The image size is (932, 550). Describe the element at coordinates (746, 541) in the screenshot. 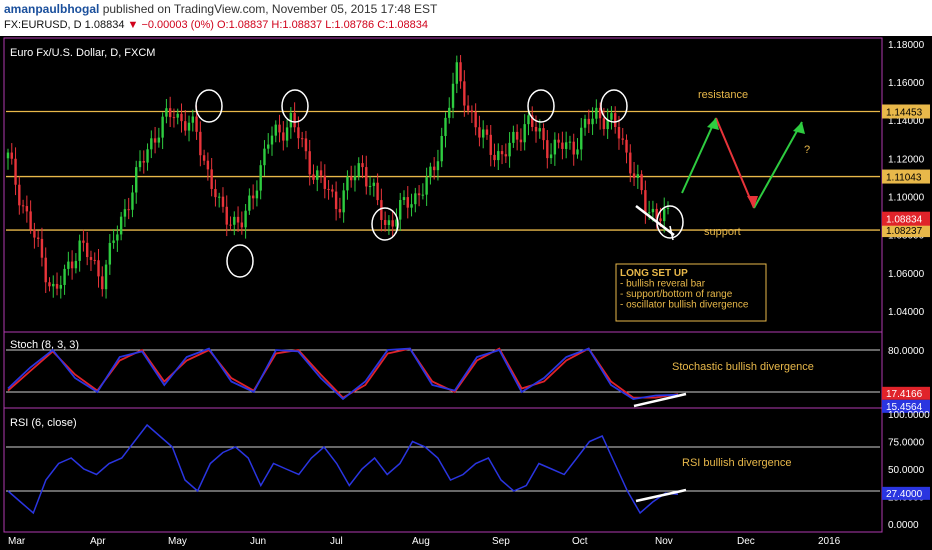

I see `x-axis-month-label: Dec` at that location.